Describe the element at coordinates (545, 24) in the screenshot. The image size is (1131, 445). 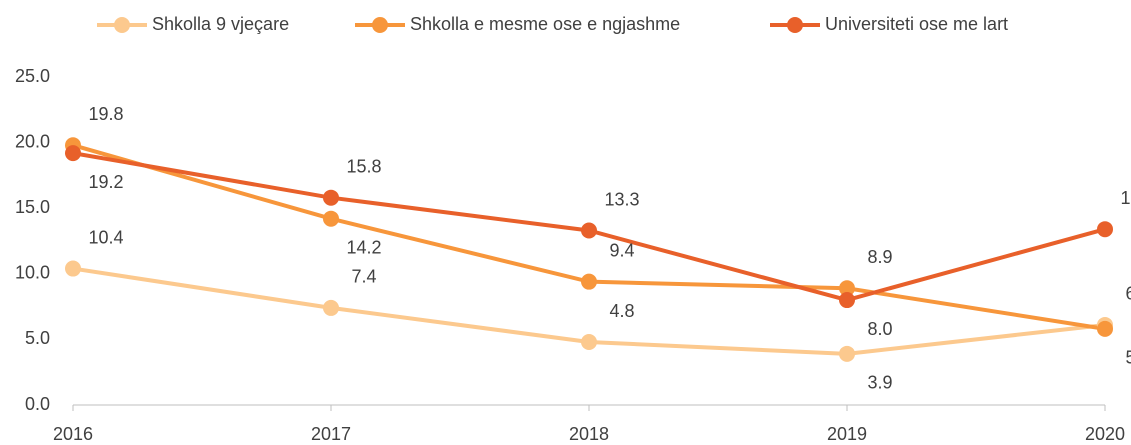
I see `legend-label: Shkolla e mesme ose e ngjashme` at that location.